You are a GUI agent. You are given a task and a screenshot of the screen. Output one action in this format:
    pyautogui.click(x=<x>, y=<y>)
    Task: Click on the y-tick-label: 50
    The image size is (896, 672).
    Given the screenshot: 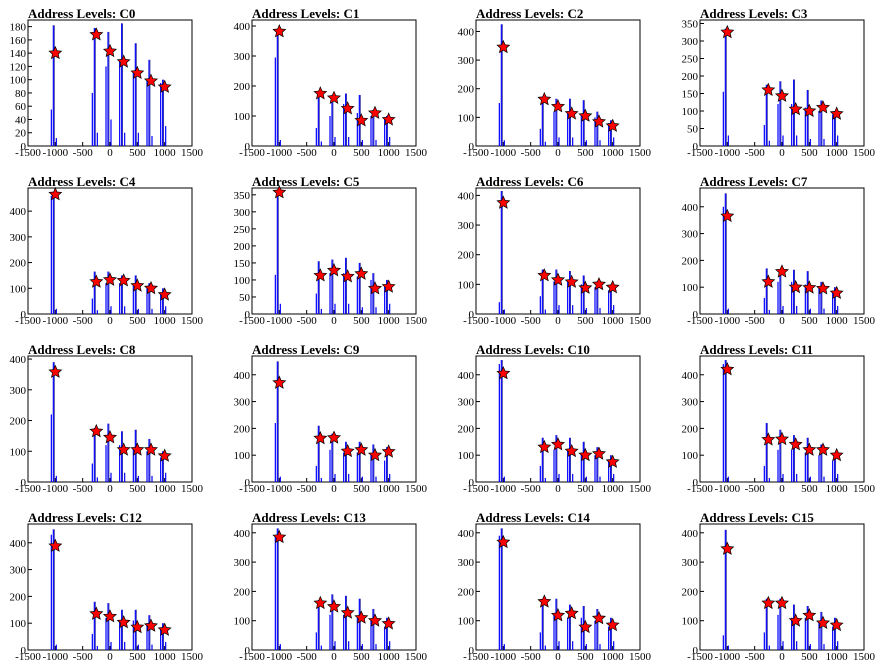 What is the action you would take?
    pyautogui.click(x=245, y=298)
    